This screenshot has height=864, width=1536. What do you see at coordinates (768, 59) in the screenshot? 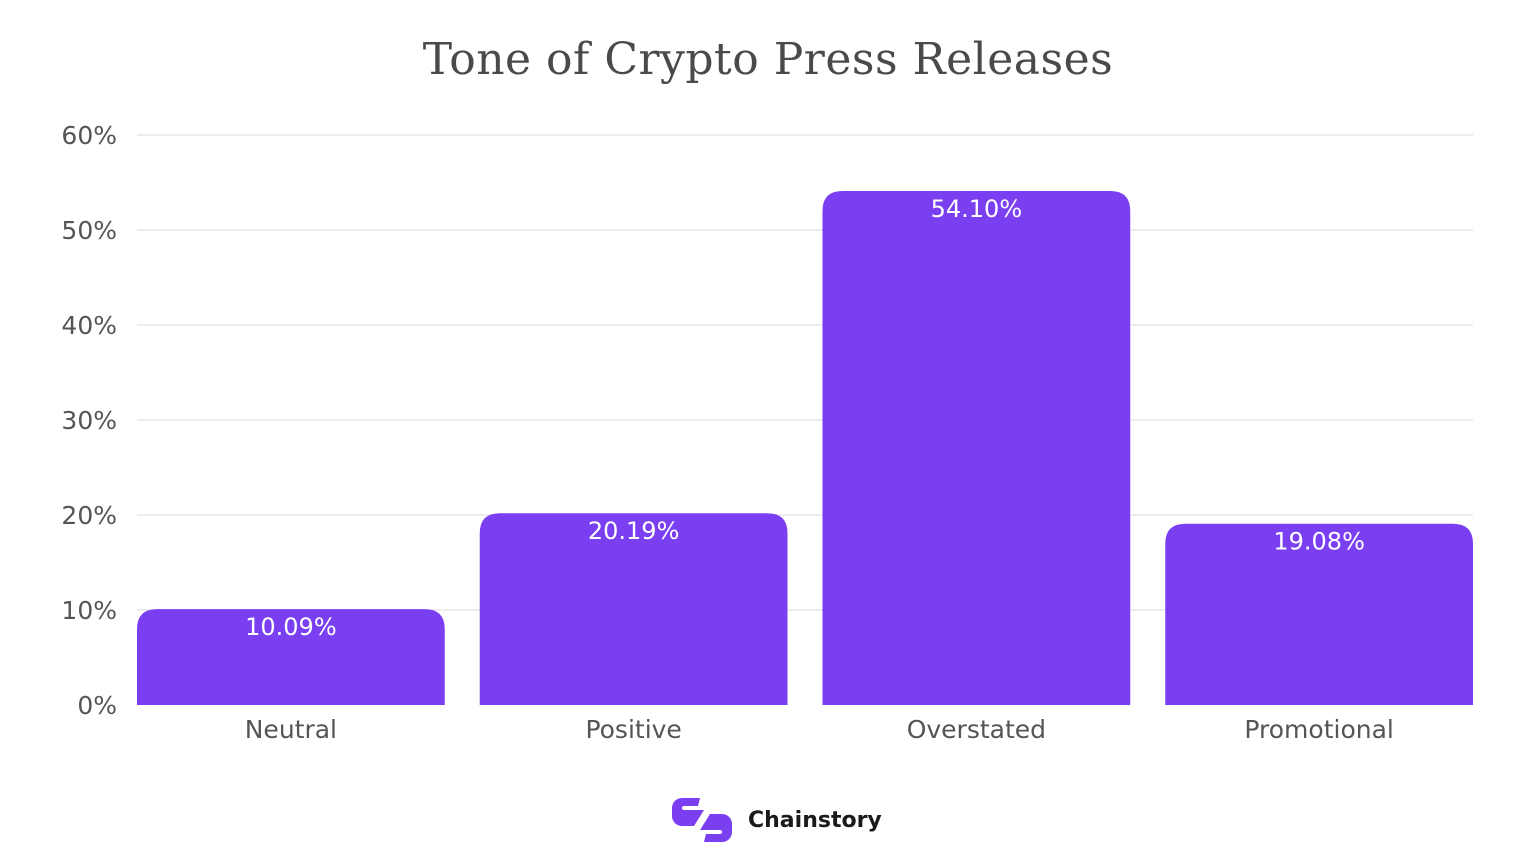
I see `chart-title: Tone of Crypto Press Releases` at bounding box center [768, 59].